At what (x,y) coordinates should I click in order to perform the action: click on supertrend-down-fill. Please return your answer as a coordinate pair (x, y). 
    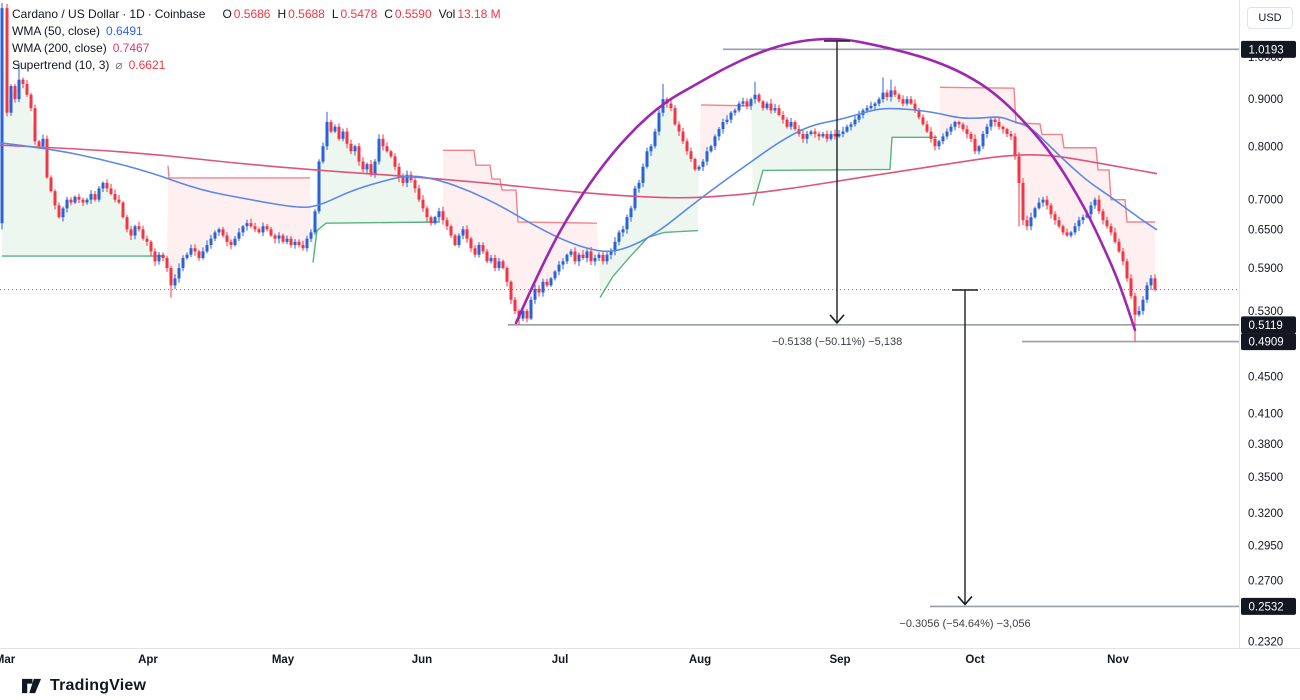
    Looking at the image, I should click on (521, 234).